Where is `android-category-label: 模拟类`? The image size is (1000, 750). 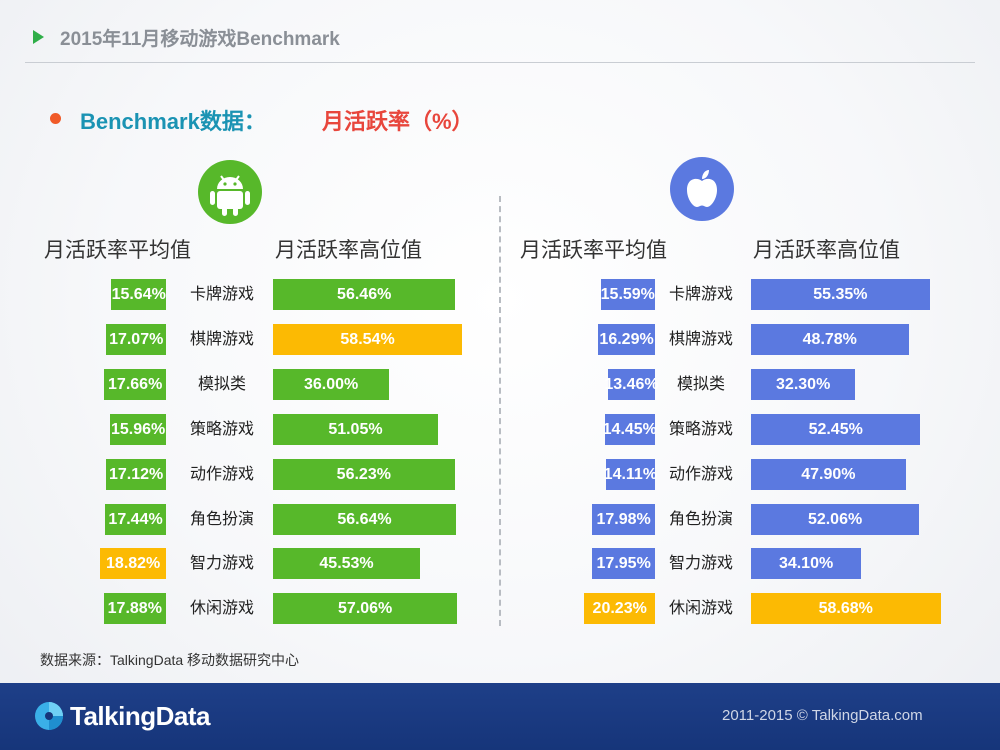
android-category-label: 模拟类 is located at coordinates (221, 384).